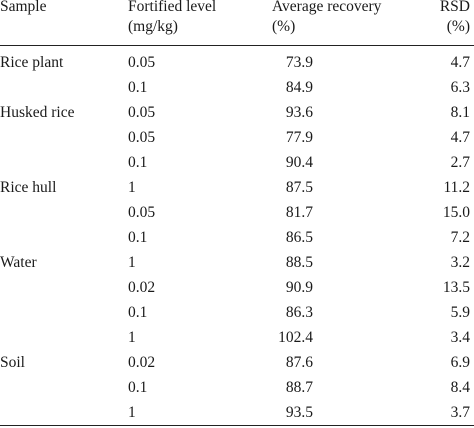  I want to click on rsd-cell: 3.7, so click(460, 412).